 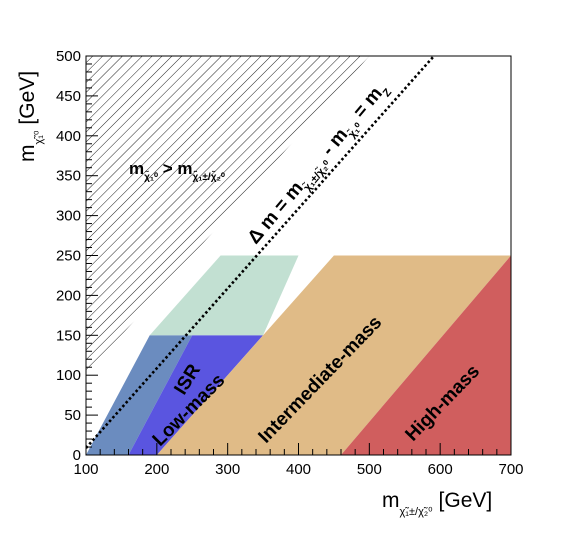 What do you see at coordinates (68, 375) in the screenshot?
I see `y-tick-label: 100` at bounding box center [68, 375].